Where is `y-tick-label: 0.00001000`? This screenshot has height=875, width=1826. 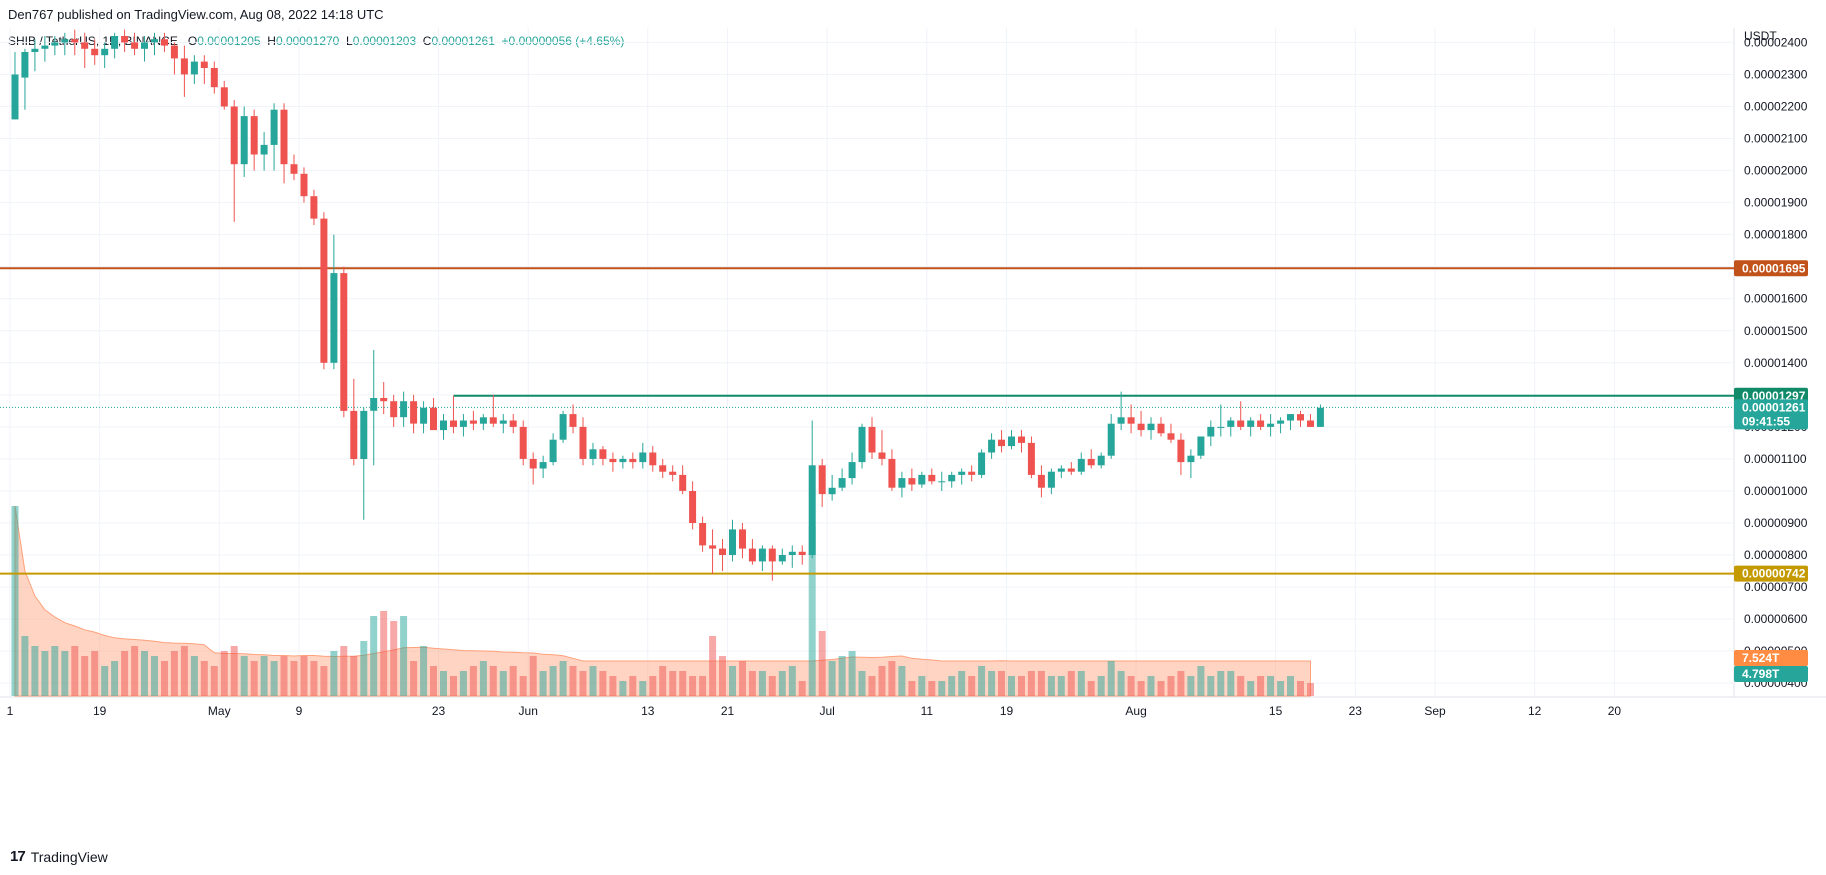
y-tick-label: 0.00001000 is located at coordinates (1776, 491).